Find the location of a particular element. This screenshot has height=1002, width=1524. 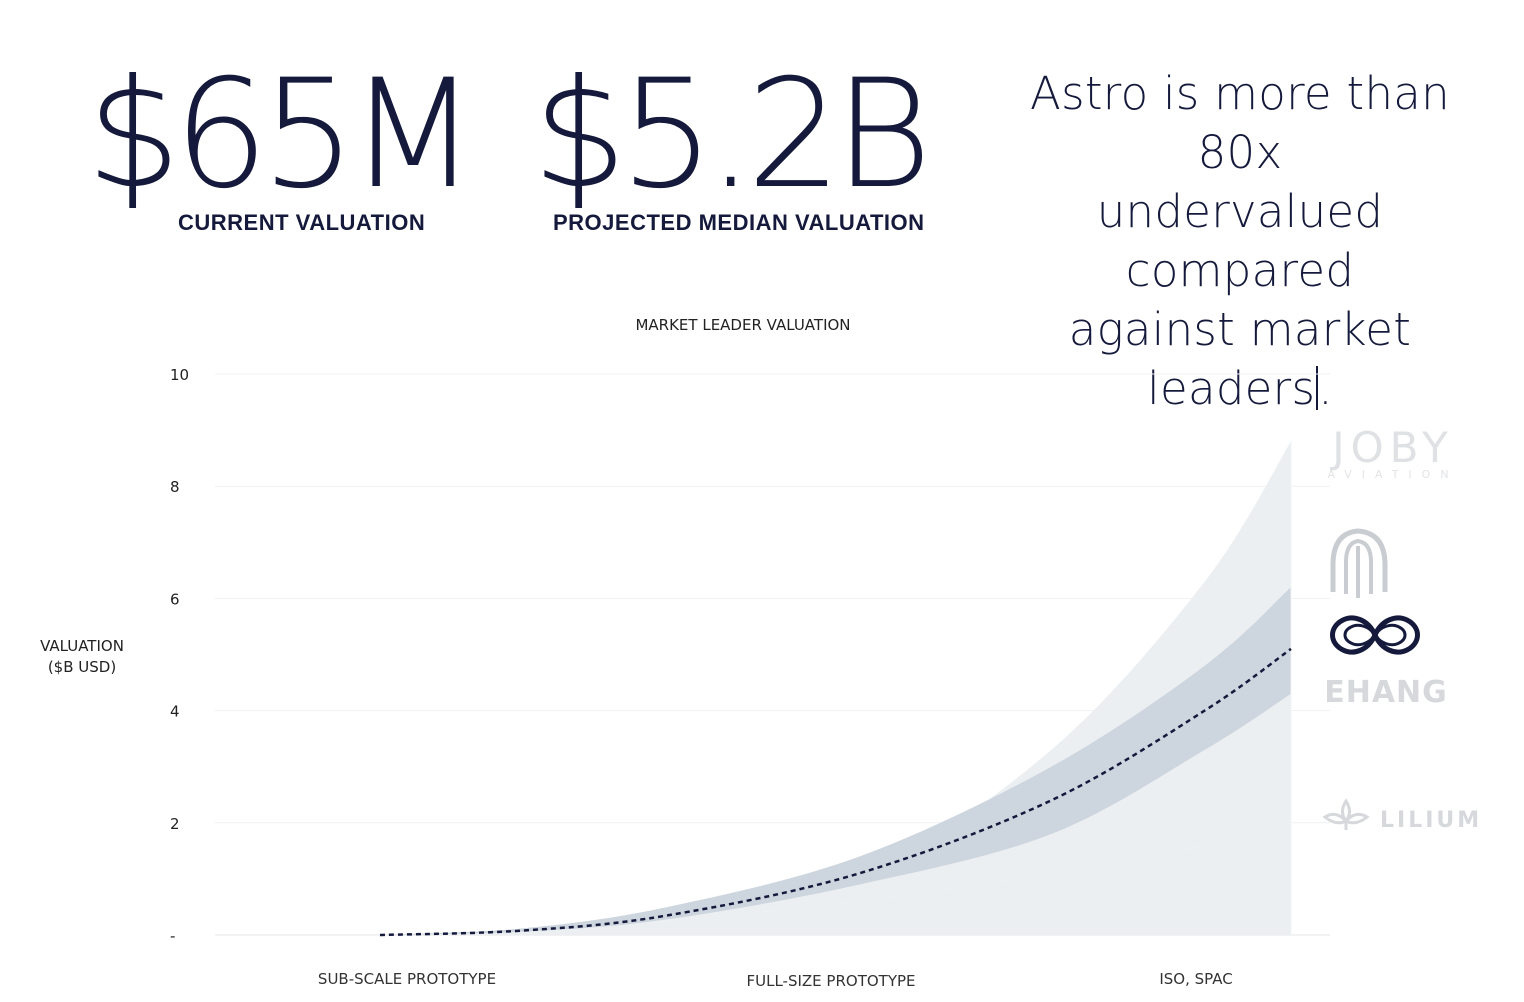

headline-end: . is located at coordinates (1325, 388).